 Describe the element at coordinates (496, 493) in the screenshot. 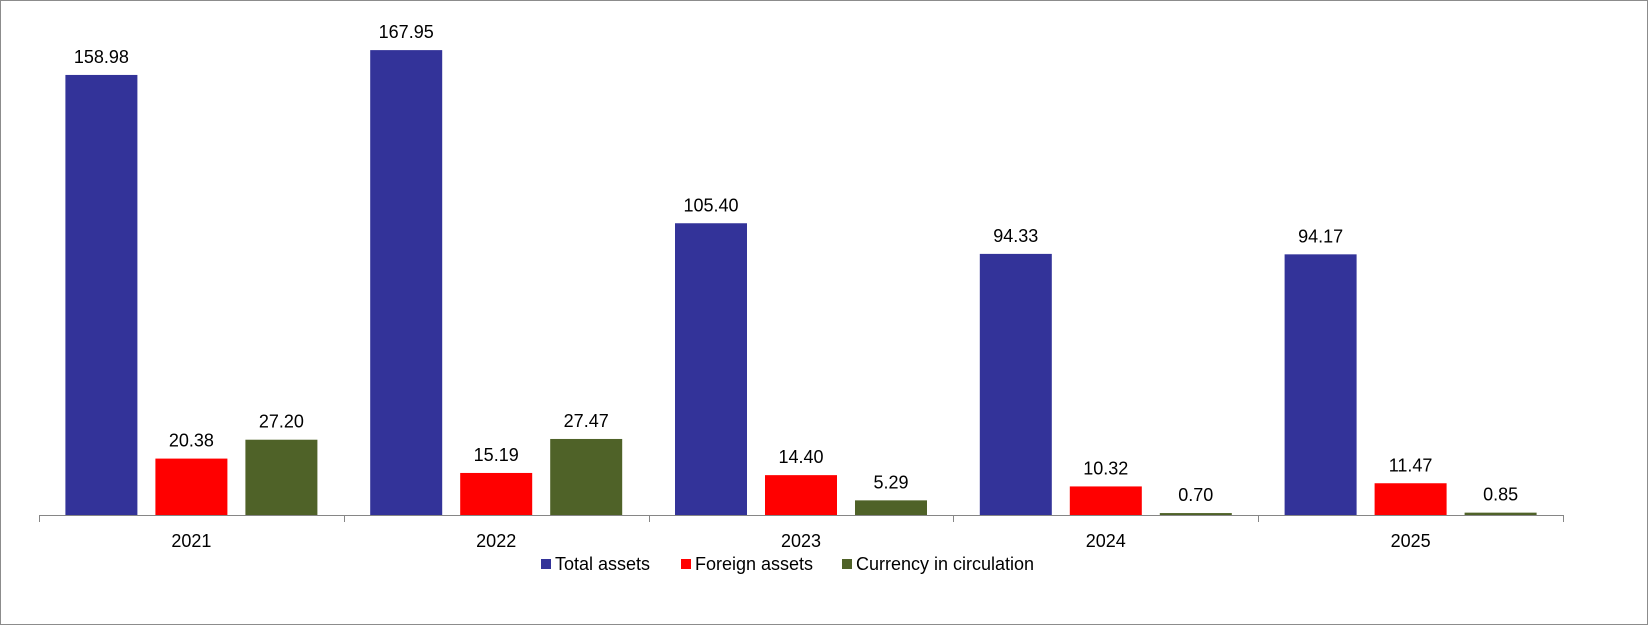

I see `bar-foreign-assets-2022` at that location.